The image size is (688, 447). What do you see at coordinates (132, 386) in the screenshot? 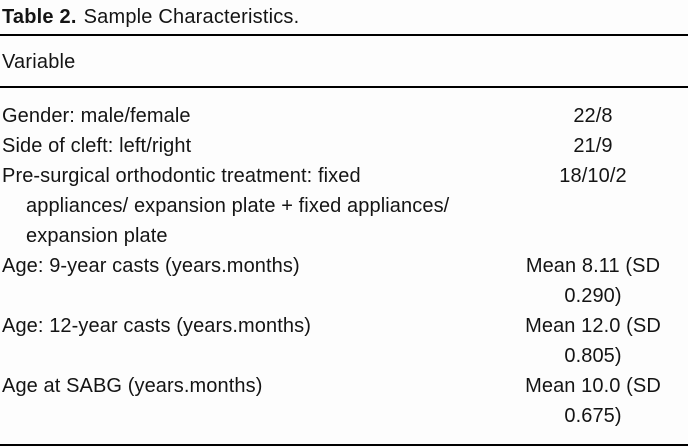
I see `row-label-line: Age at SABG (years.months)` at bounding box center [132, 386].